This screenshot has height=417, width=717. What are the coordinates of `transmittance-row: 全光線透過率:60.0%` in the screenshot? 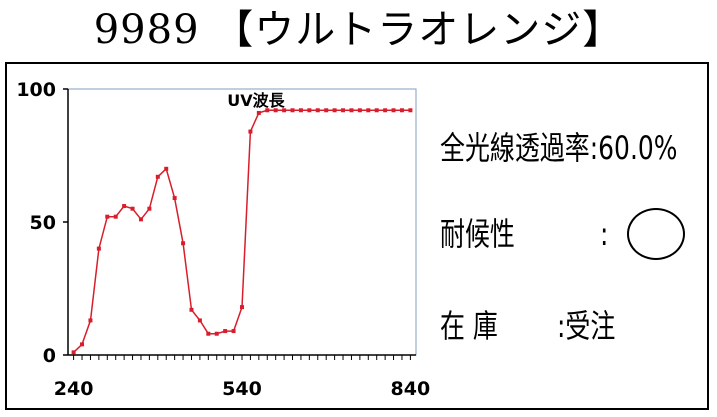 It's located at (558, 148).